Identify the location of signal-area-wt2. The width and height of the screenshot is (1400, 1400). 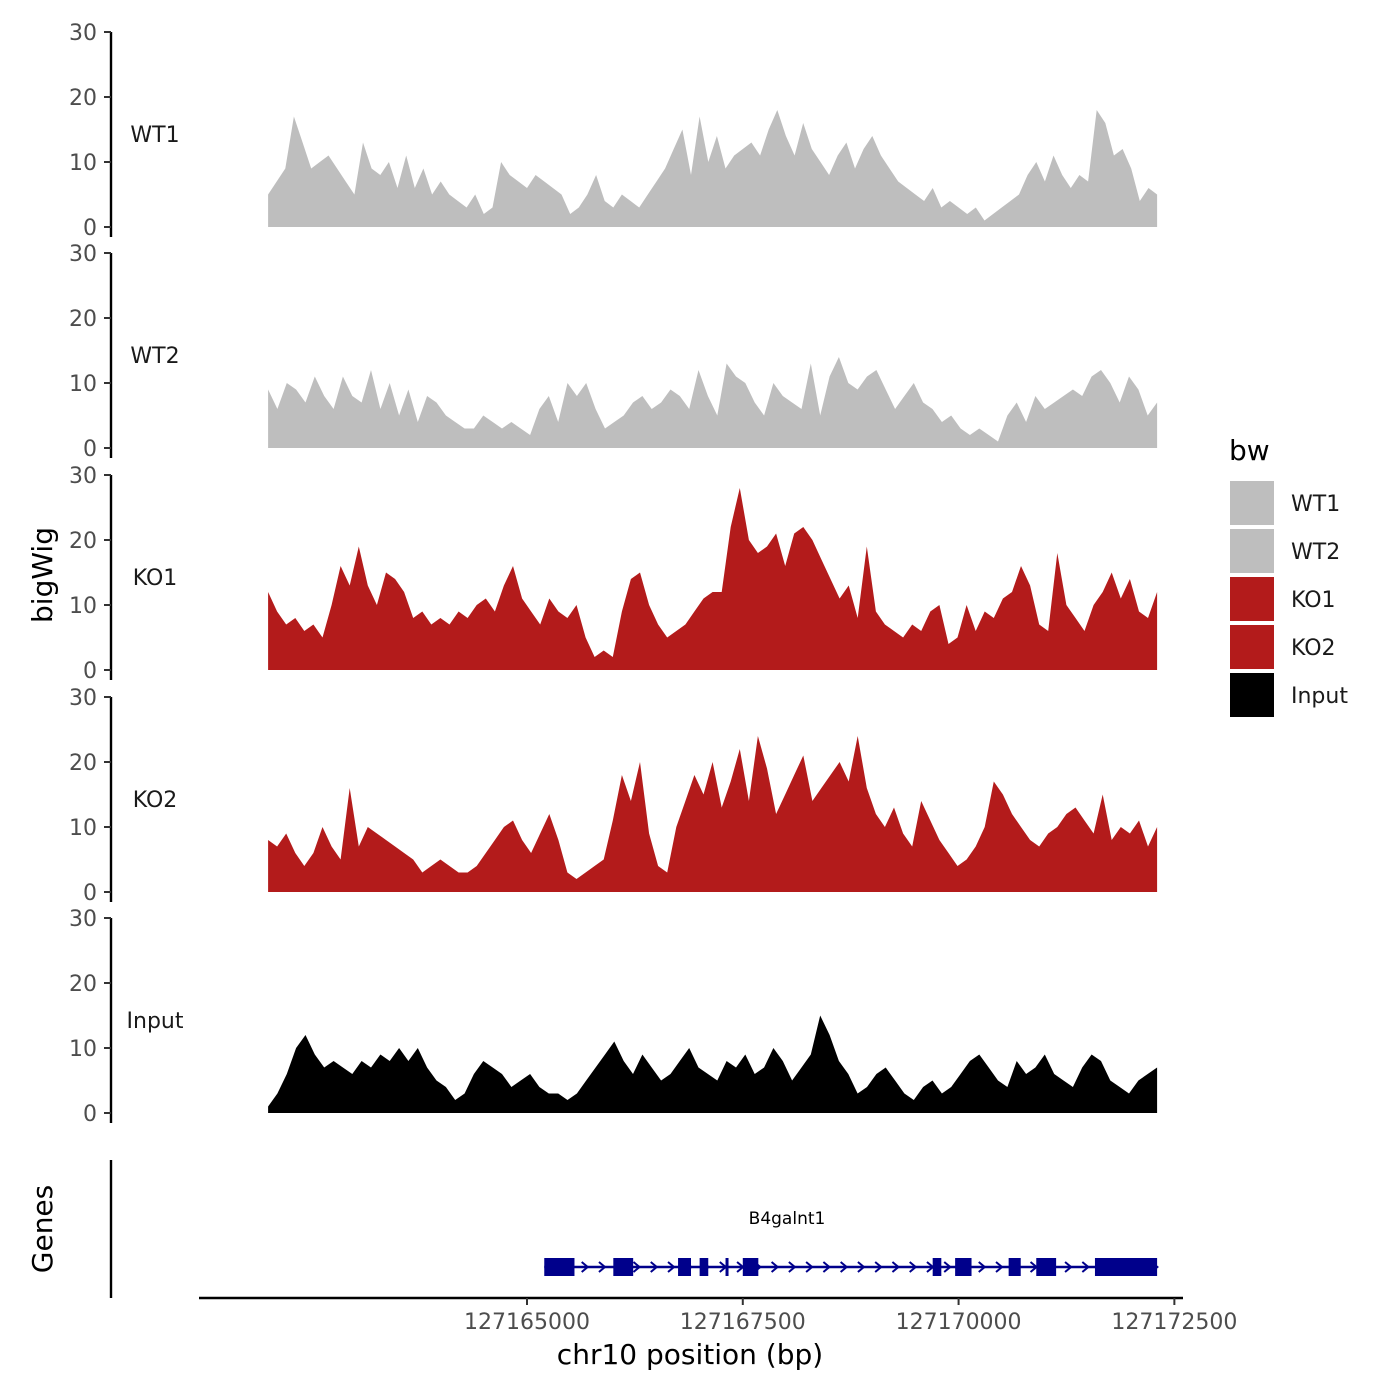
(713, 402).